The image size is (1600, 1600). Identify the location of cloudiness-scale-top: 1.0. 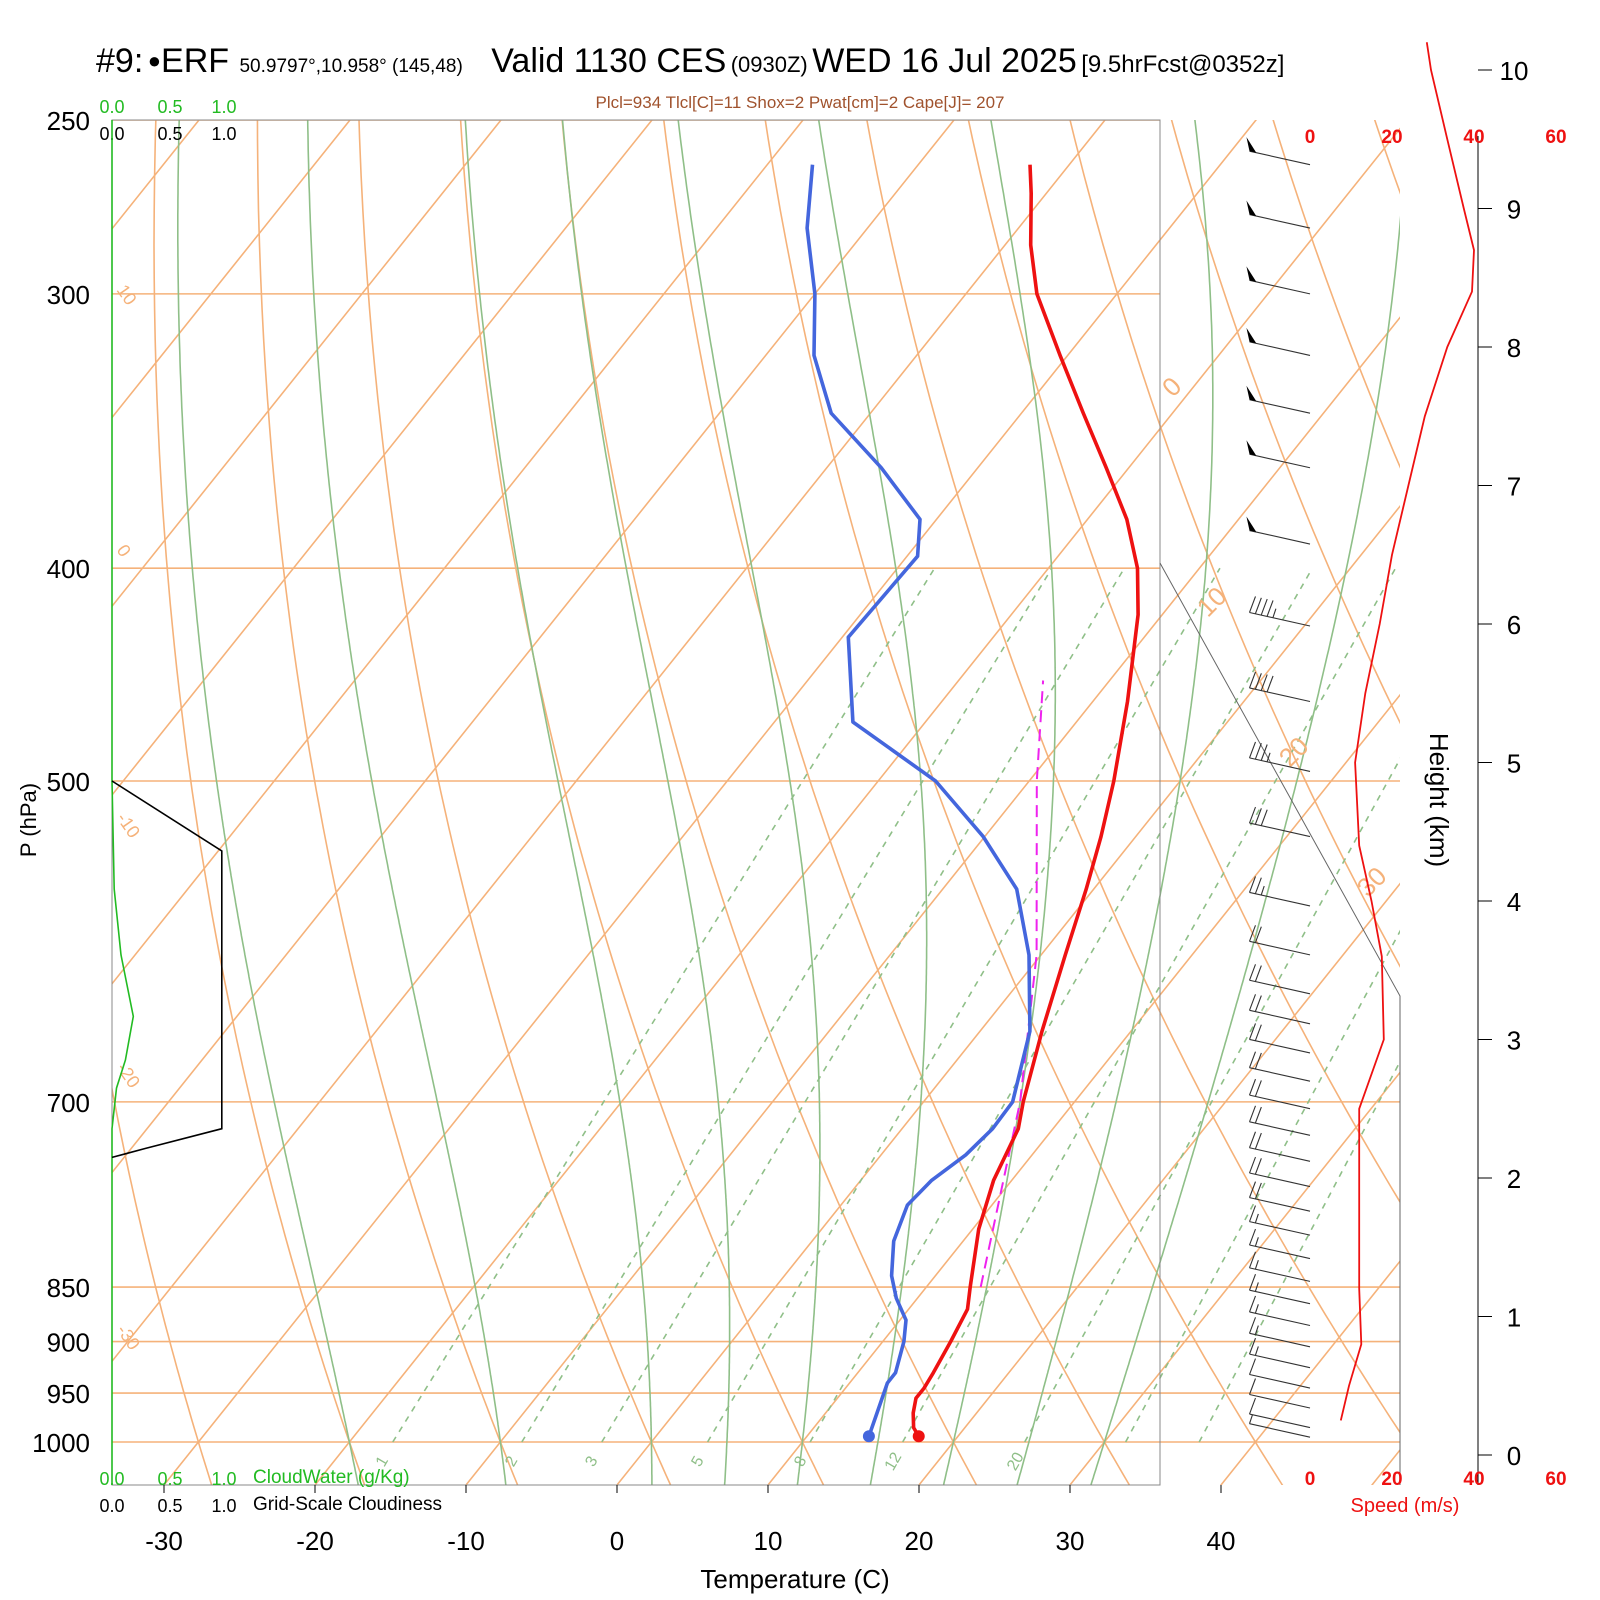
(223, 134).